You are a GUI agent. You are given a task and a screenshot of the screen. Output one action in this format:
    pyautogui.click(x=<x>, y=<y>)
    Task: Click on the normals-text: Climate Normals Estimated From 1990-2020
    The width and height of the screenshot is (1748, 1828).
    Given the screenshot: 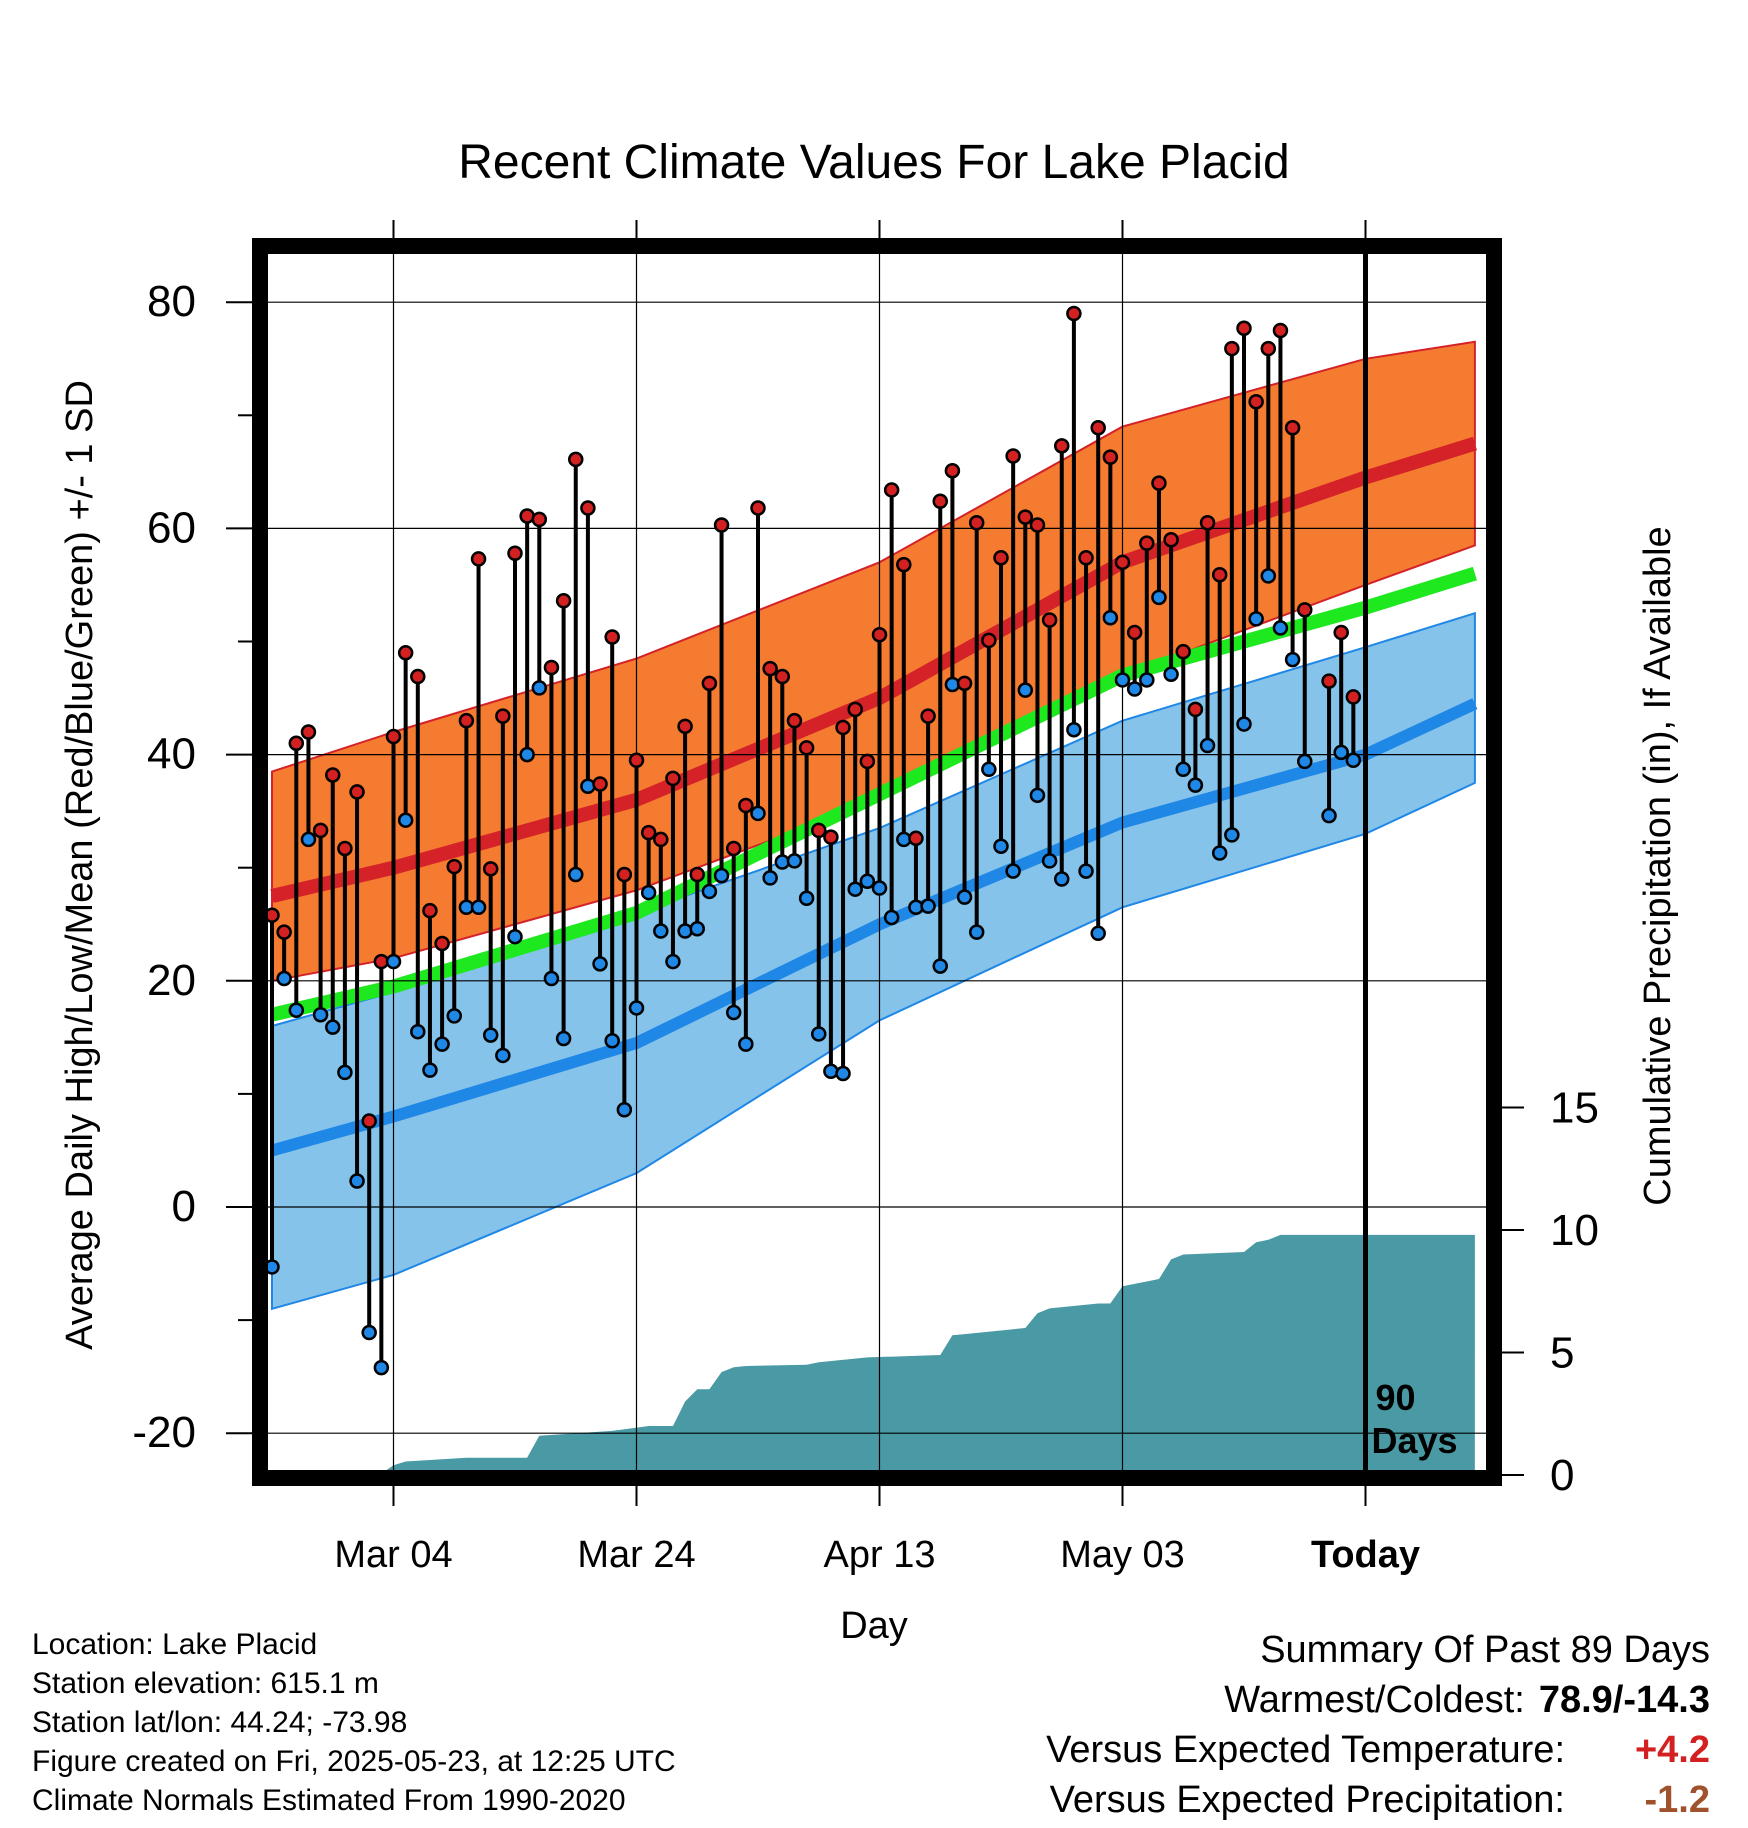 What is the action you would take?
    pyautogui.click(x=329, y=1800)
    